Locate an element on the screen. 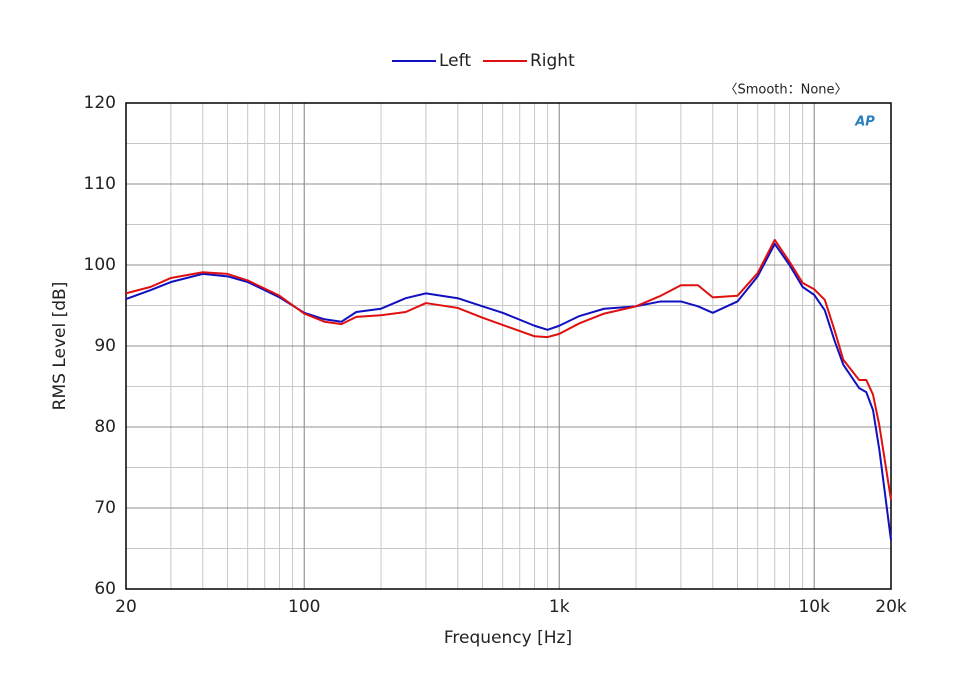 This screenshot has height=680, width=960. y-tick-label: 70 is located at coordinates (105, 508).